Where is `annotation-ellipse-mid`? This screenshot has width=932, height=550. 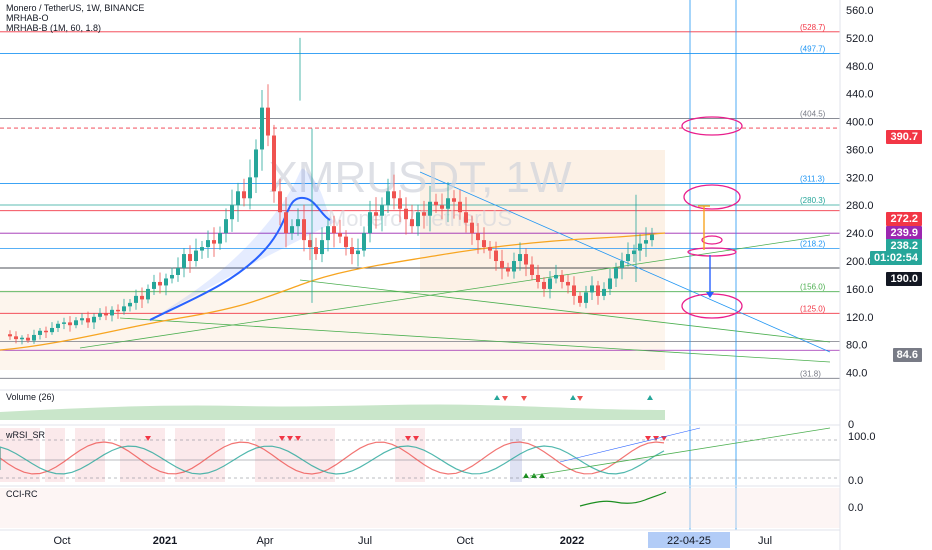
annotation-ellipse-mid is located at coordinates (712, 252).